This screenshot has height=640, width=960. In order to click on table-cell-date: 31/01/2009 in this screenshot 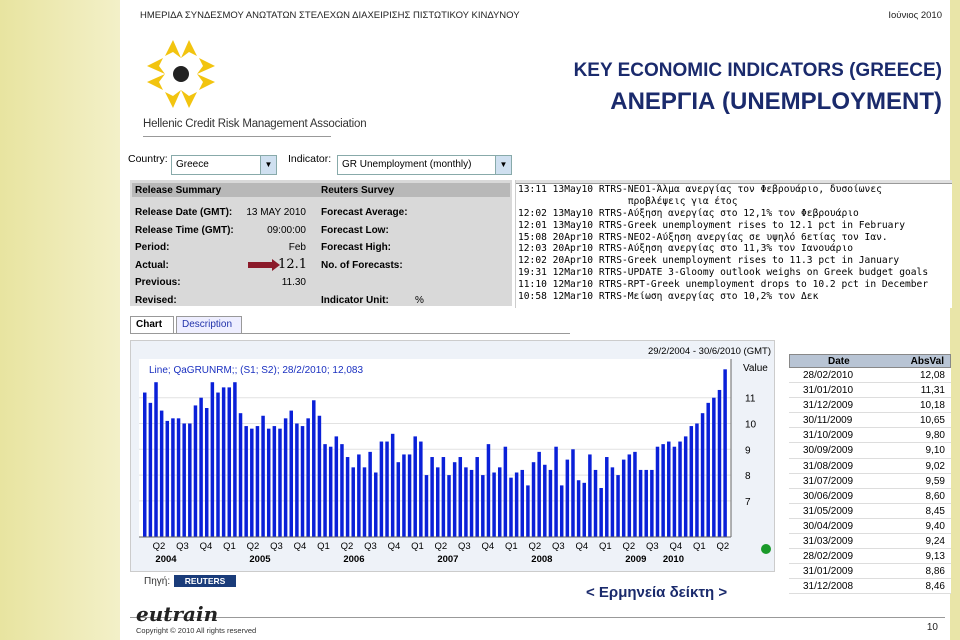, I will do `click(828, 572)`.